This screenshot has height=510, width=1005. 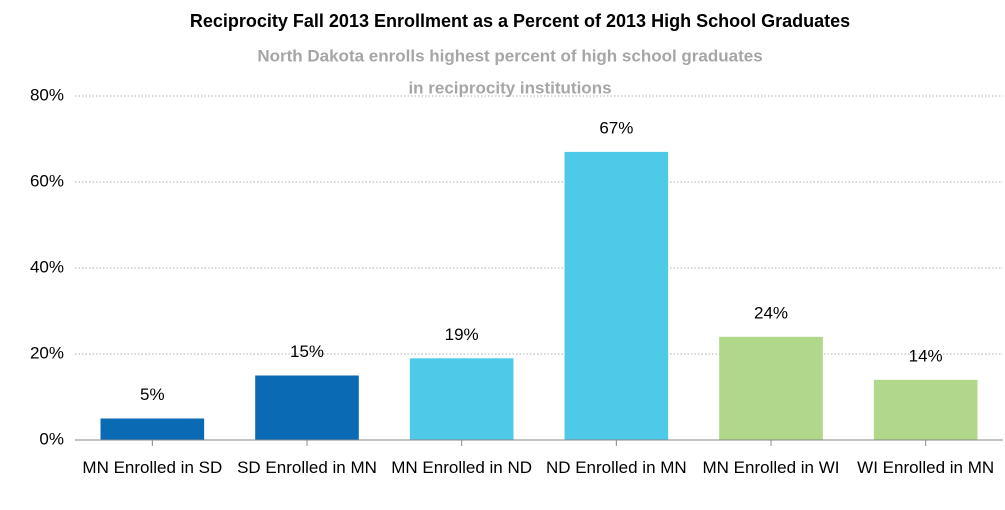 I want to click on x-tick-label: ND Enrolled in MN, so click(x=616, y=467).